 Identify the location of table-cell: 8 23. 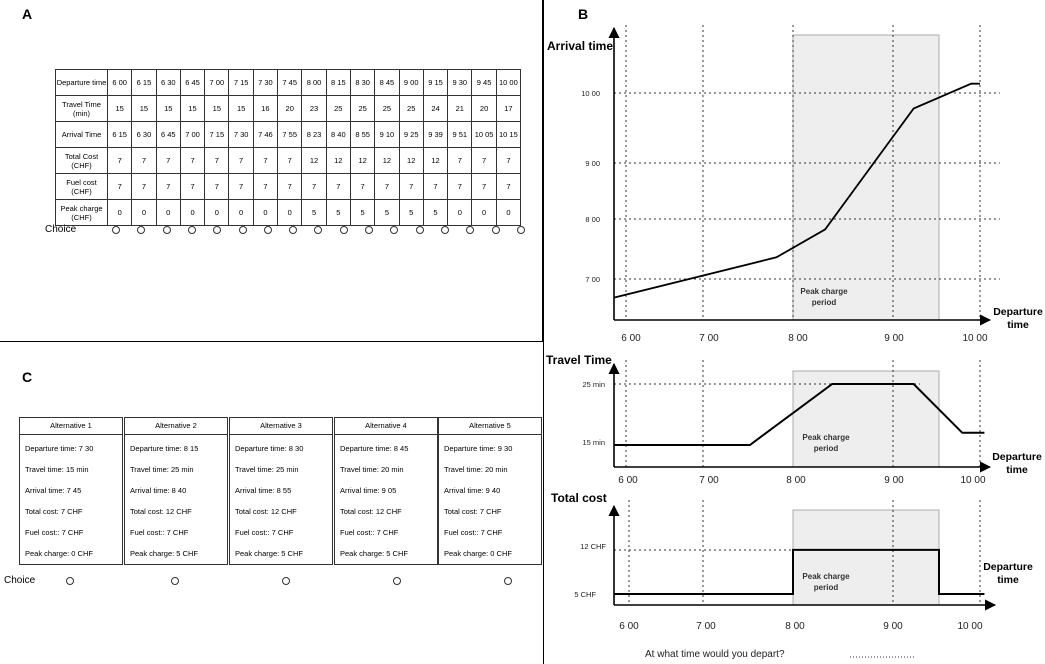
(314, 134).